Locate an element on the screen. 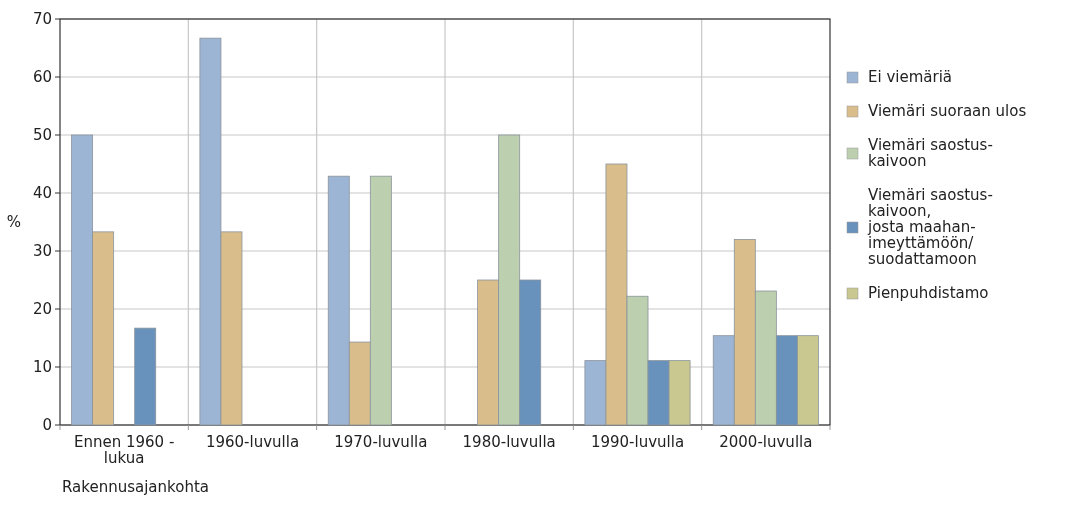 The width and height of the screenshot is (1081, 517). y-tick-label: 40 is located at coordinates (42, 193).